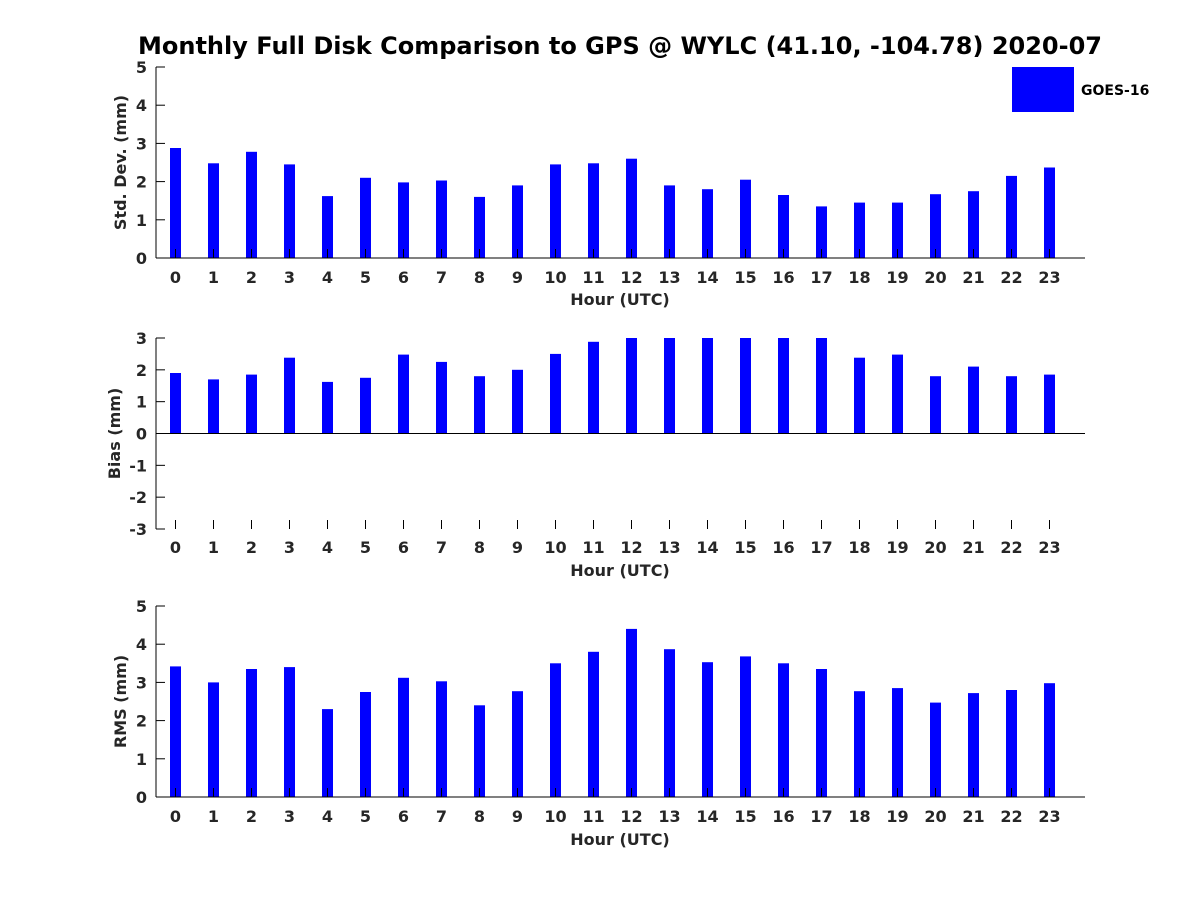  Describe the element at coordinates (669, 816) in the screenshot. I see `x-tick-label: 13` at that location.